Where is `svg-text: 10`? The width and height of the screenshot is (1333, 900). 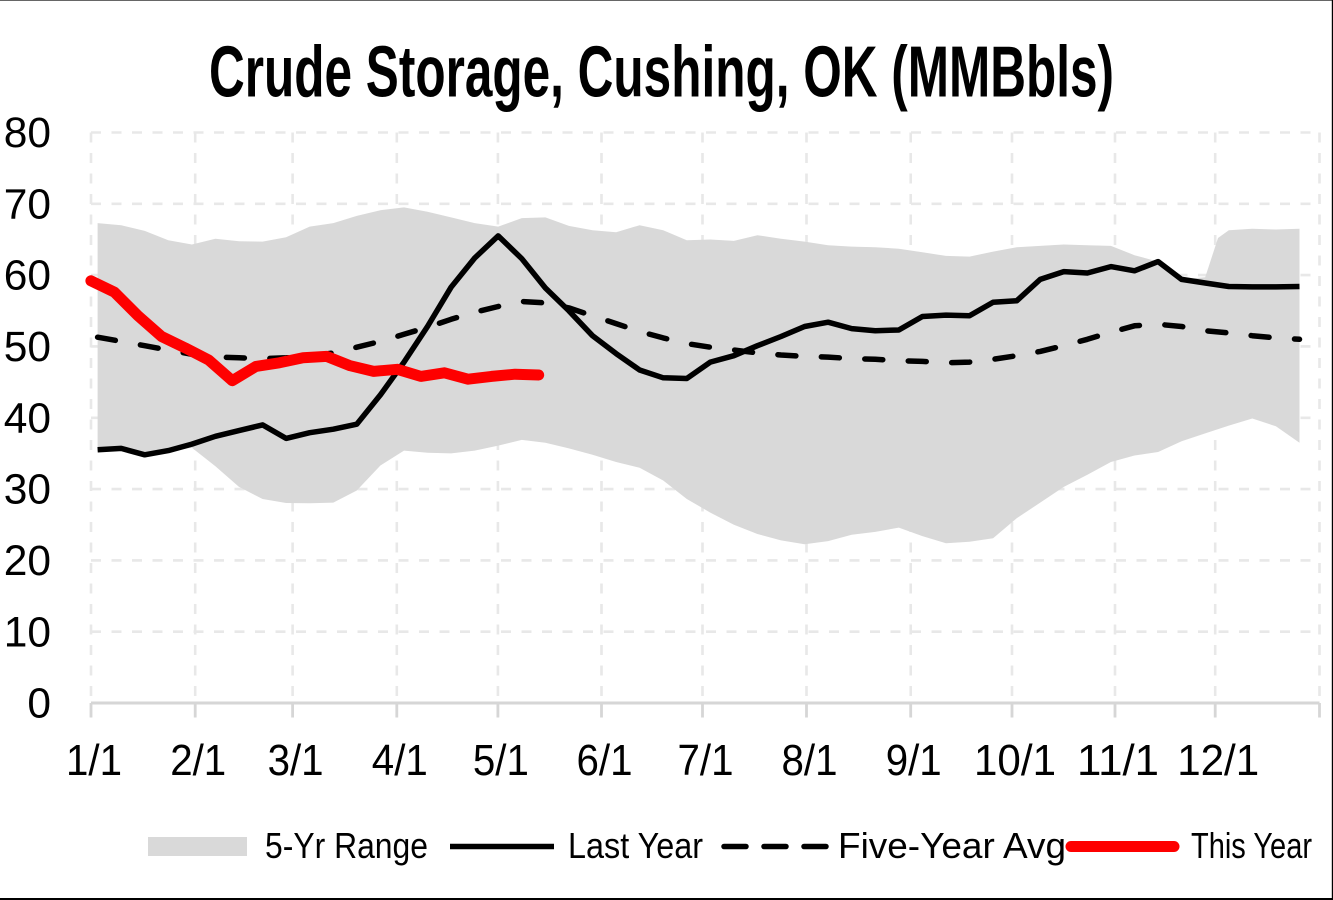 svg-text: 10 is located at coordinates (27, 632).